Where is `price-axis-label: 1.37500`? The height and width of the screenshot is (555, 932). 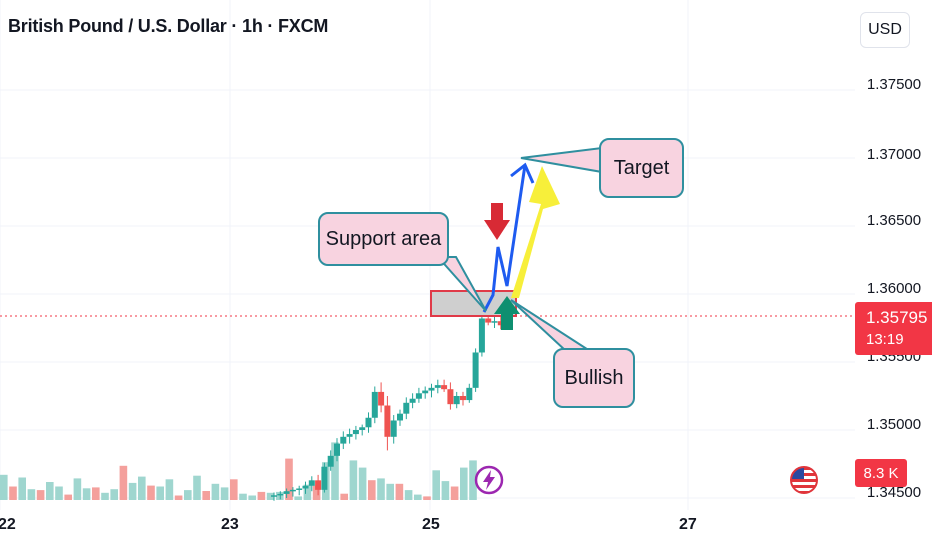
price-axis-label: 1.37500 is located at coordinates (894, 84).